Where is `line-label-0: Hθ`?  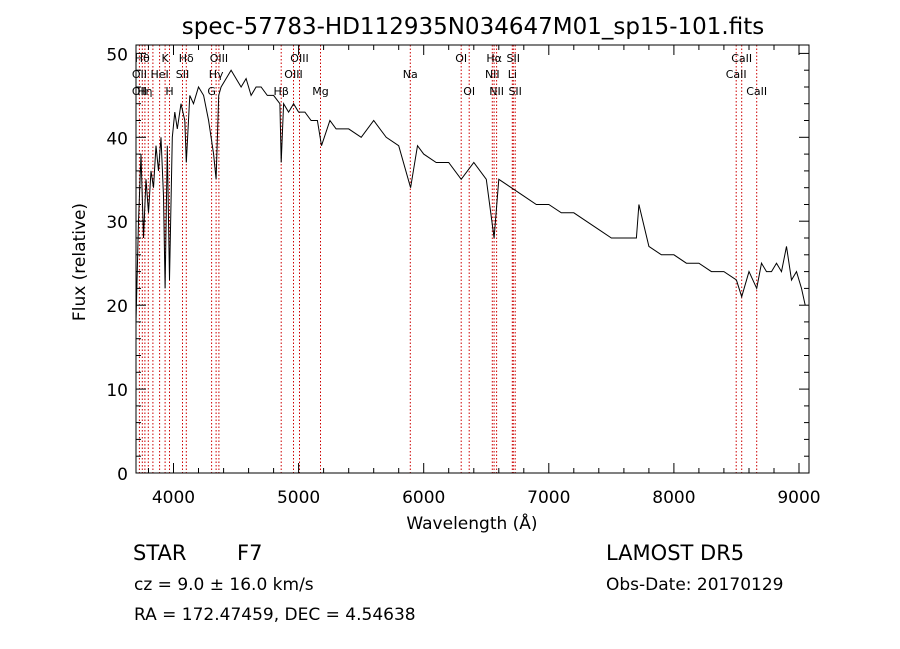
line-label-0: Hθ is located at coordinates (142, 58).